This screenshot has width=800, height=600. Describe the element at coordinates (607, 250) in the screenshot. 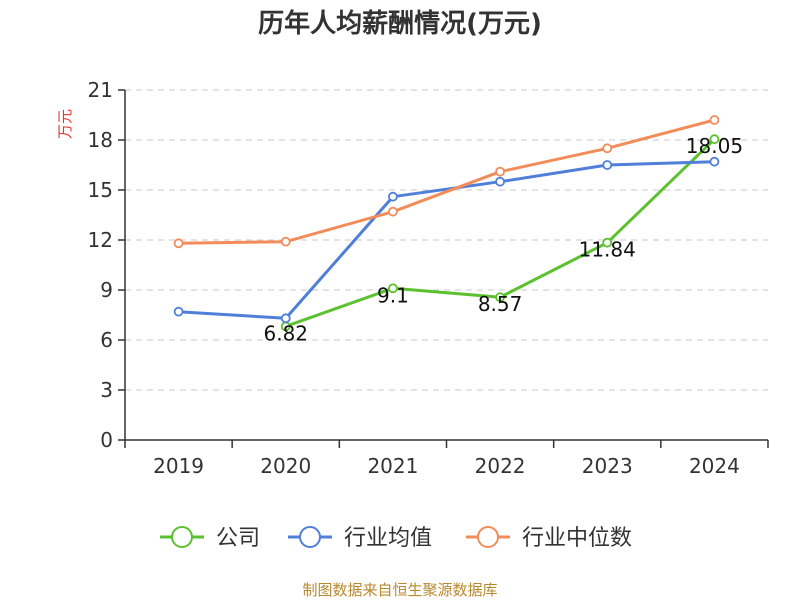

I see `data-label-2023: 11.84` at that location.